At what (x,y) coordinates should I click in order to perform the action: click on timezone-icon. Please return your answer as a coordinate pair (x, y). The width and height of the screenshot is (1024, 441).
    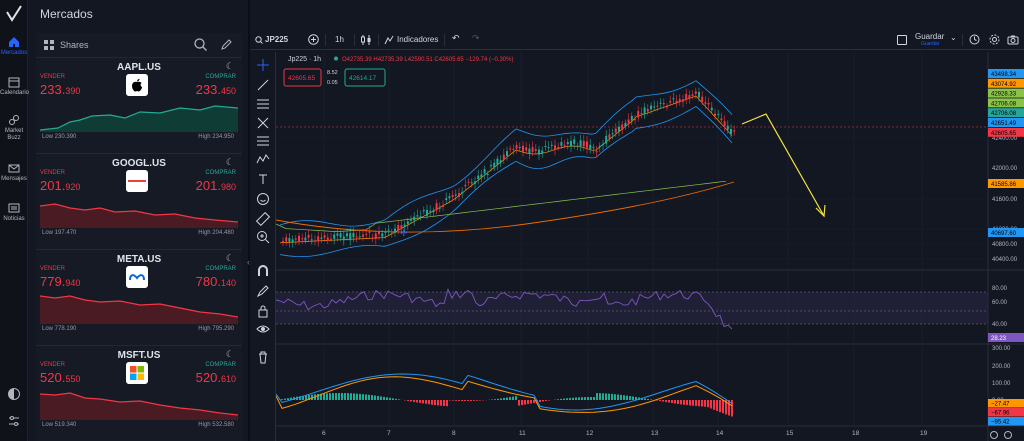
    Looking at the image, I should click on (1008, 435).